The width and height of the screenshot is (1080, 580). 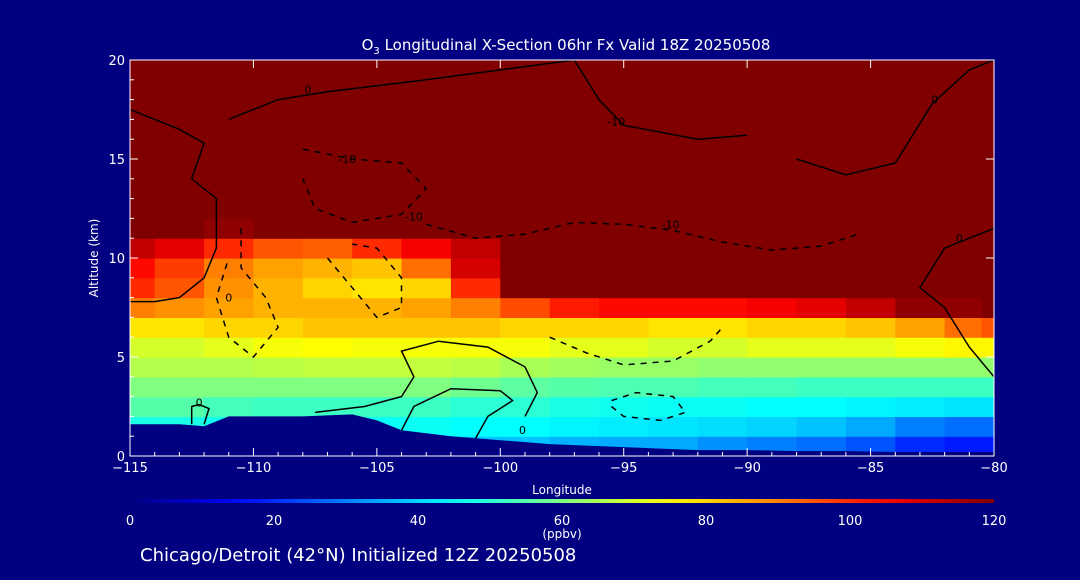 What do you see at coordinates (994, 521) in the screenshot?
I see `colorbar-tick-label: 120` at bounding box center [994, 521].